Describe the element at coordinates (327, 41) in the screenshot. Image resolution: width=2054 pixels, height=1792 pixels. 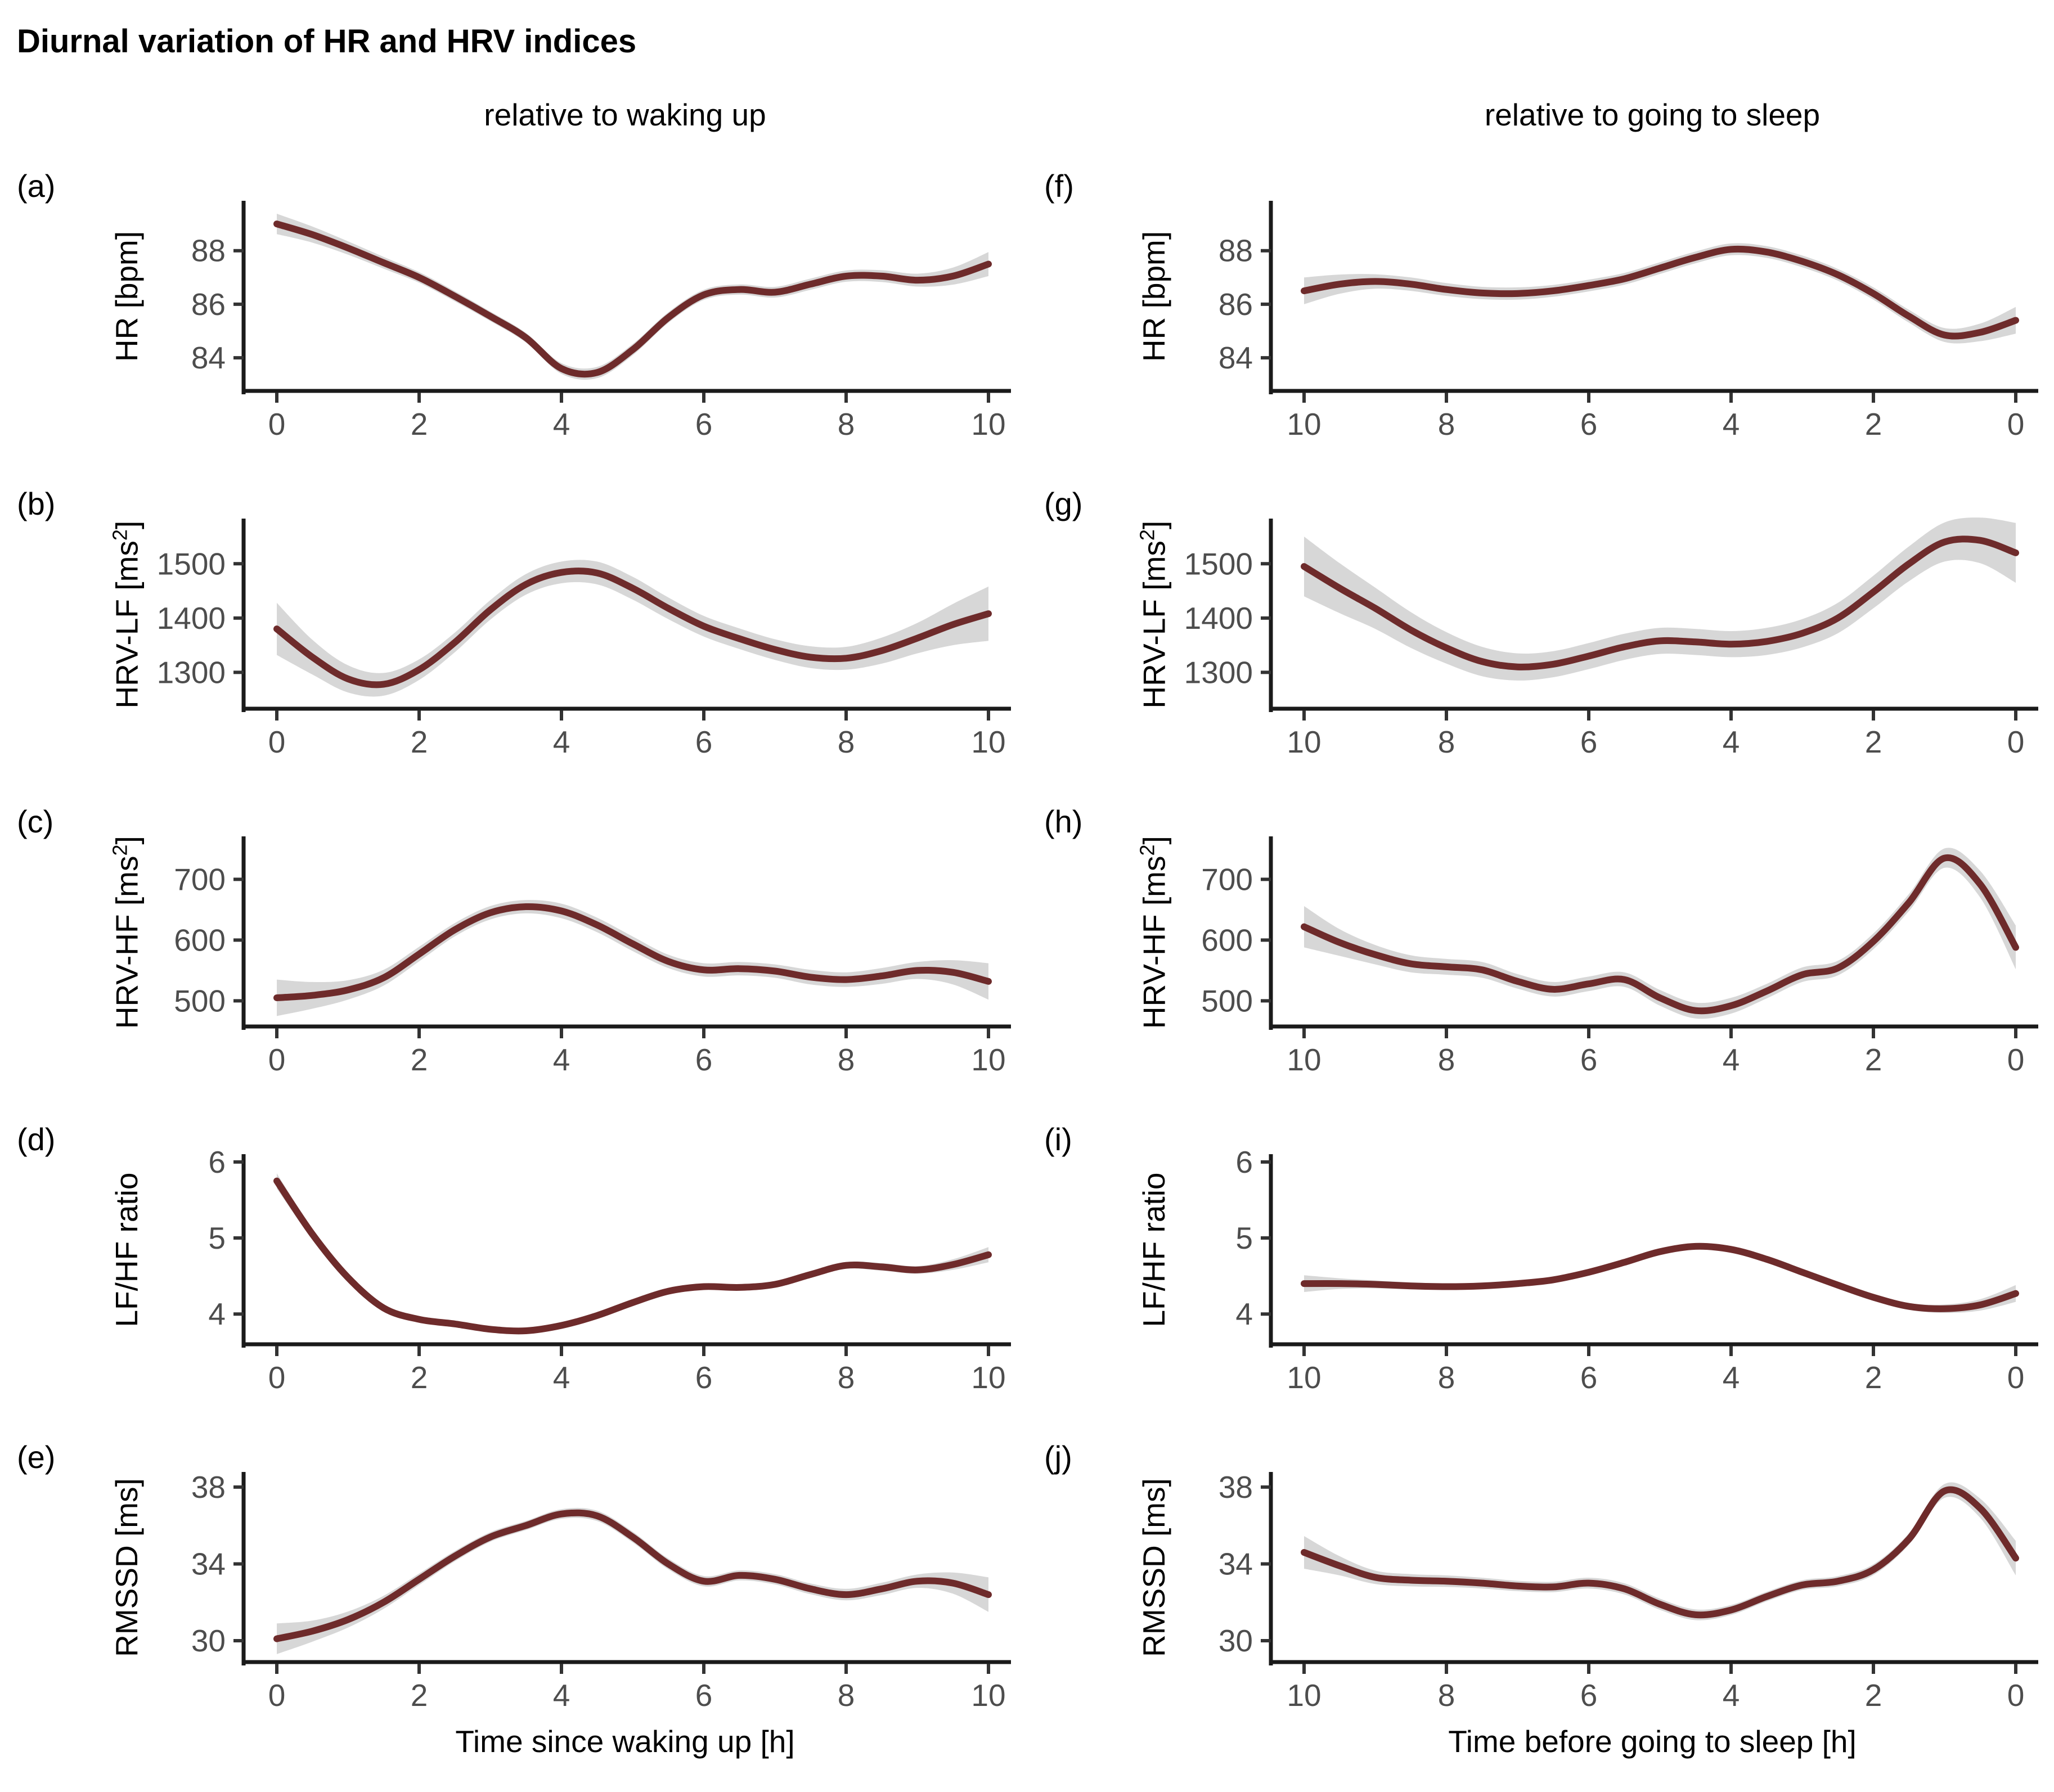
I see `figure-title: Diurnal variation of HR and HRV indices` at that location.